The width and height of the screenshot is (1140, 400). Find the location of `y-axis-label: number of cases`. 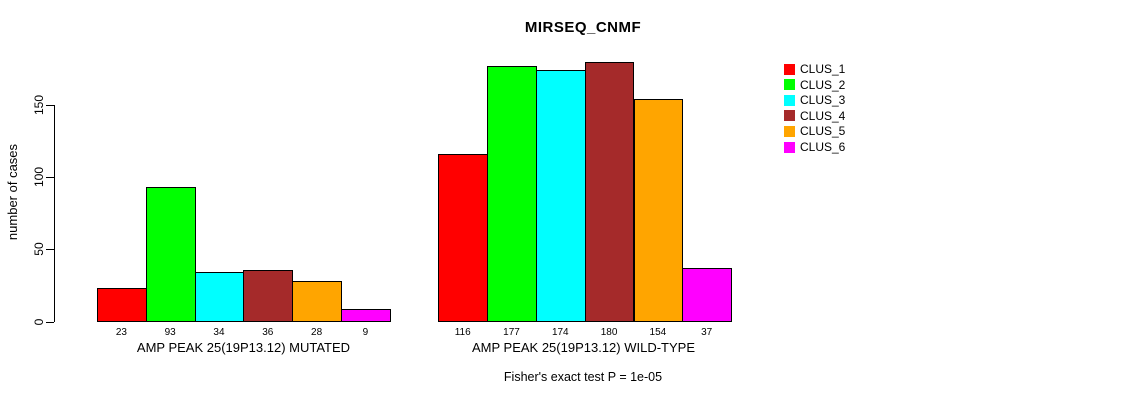

y-axis-label: number of cases is located at coordinates (12, 192).